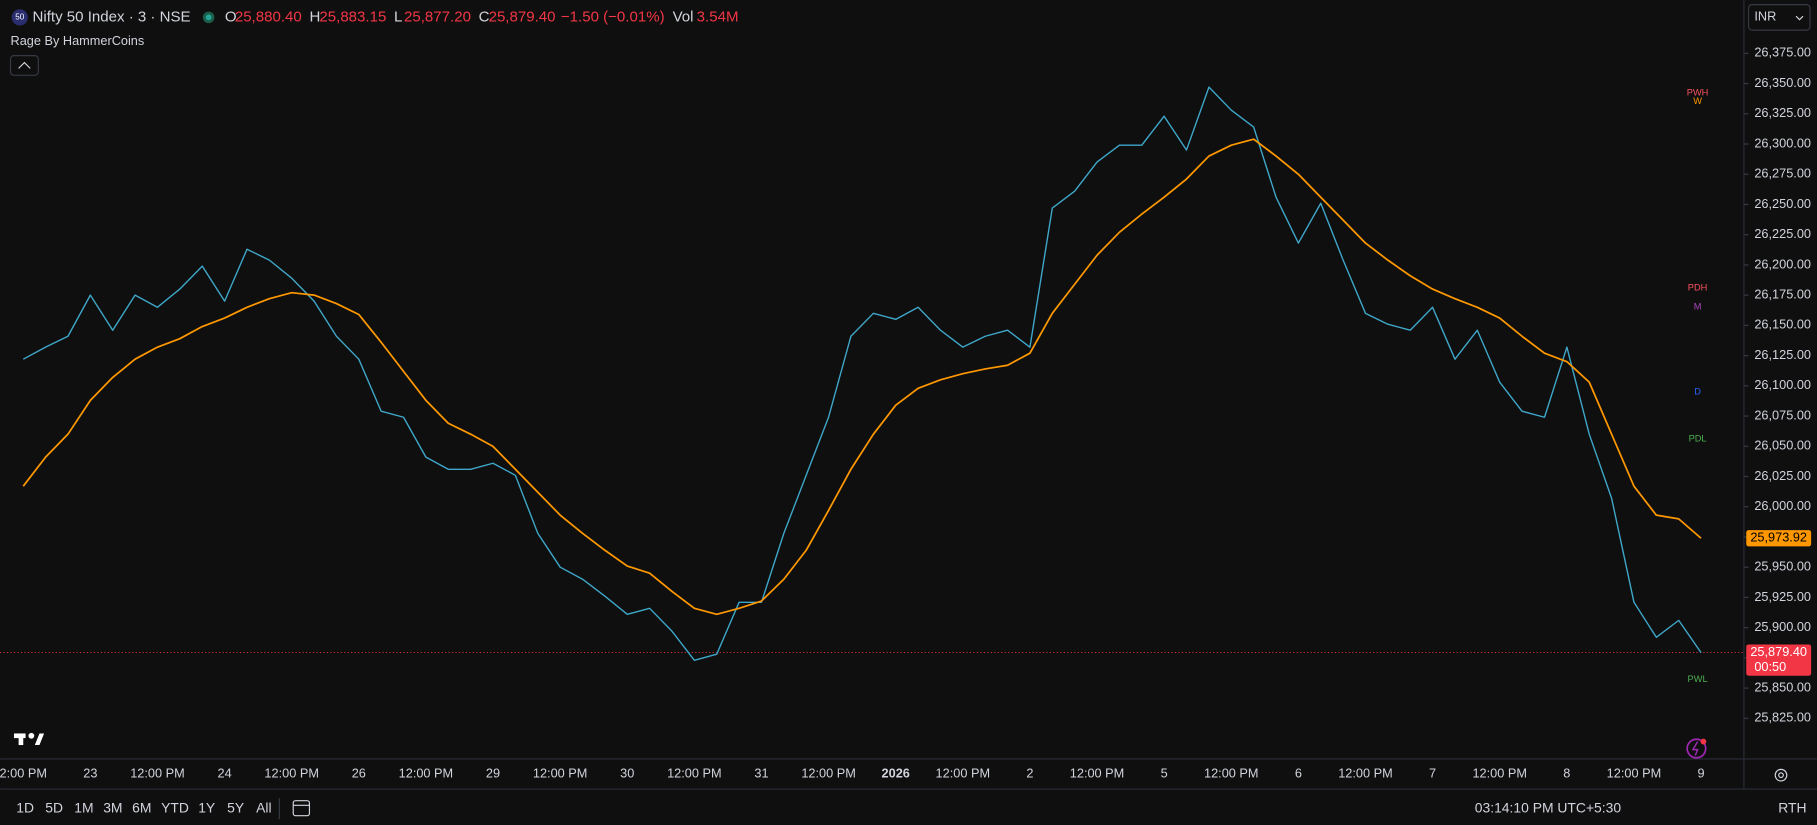 The height and width of the screenshot is (825, 1817). I want to click on range-button: 5Y, so click(235, 807).